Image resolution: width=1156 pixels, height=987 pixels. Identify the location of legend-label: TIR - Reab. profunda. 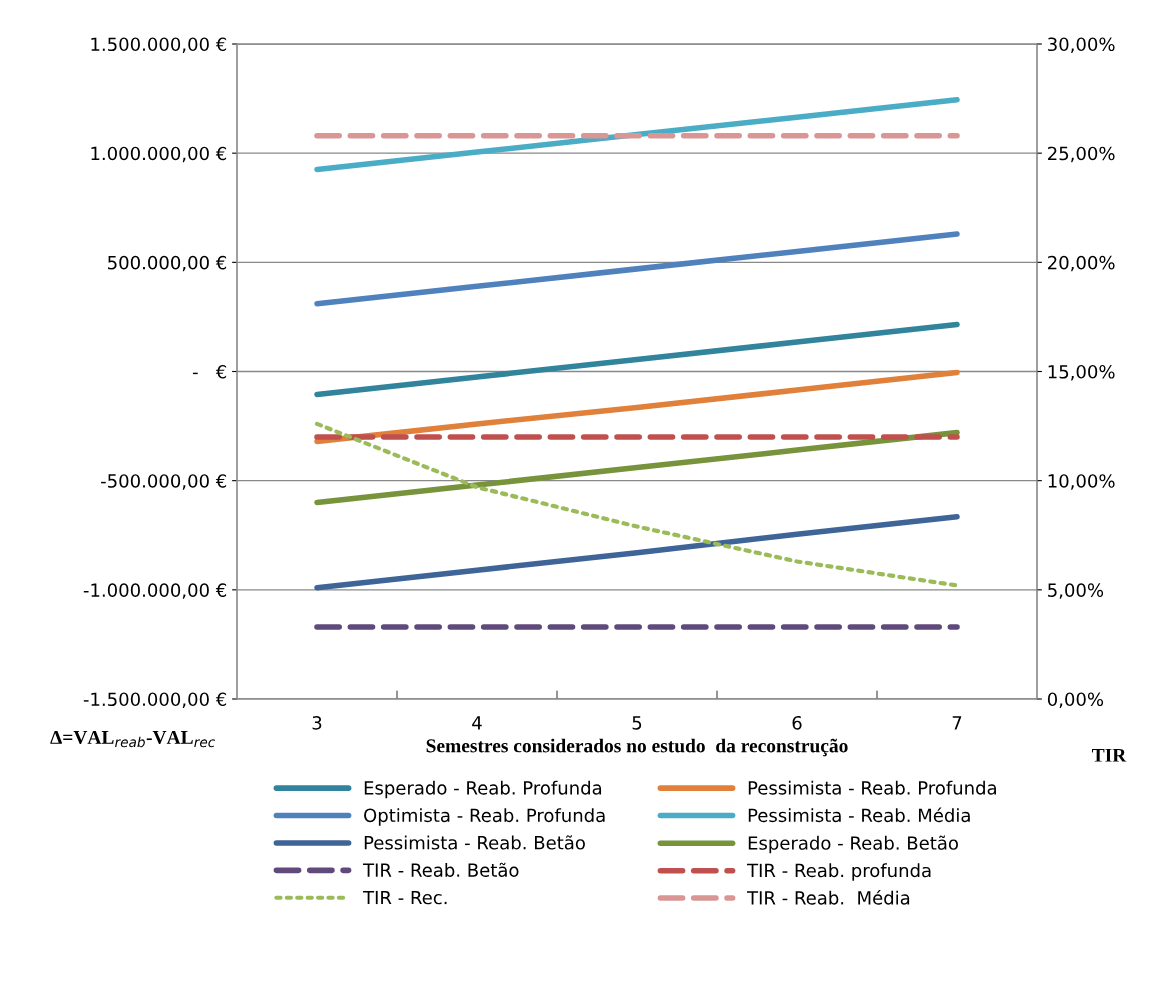
(839, 872).